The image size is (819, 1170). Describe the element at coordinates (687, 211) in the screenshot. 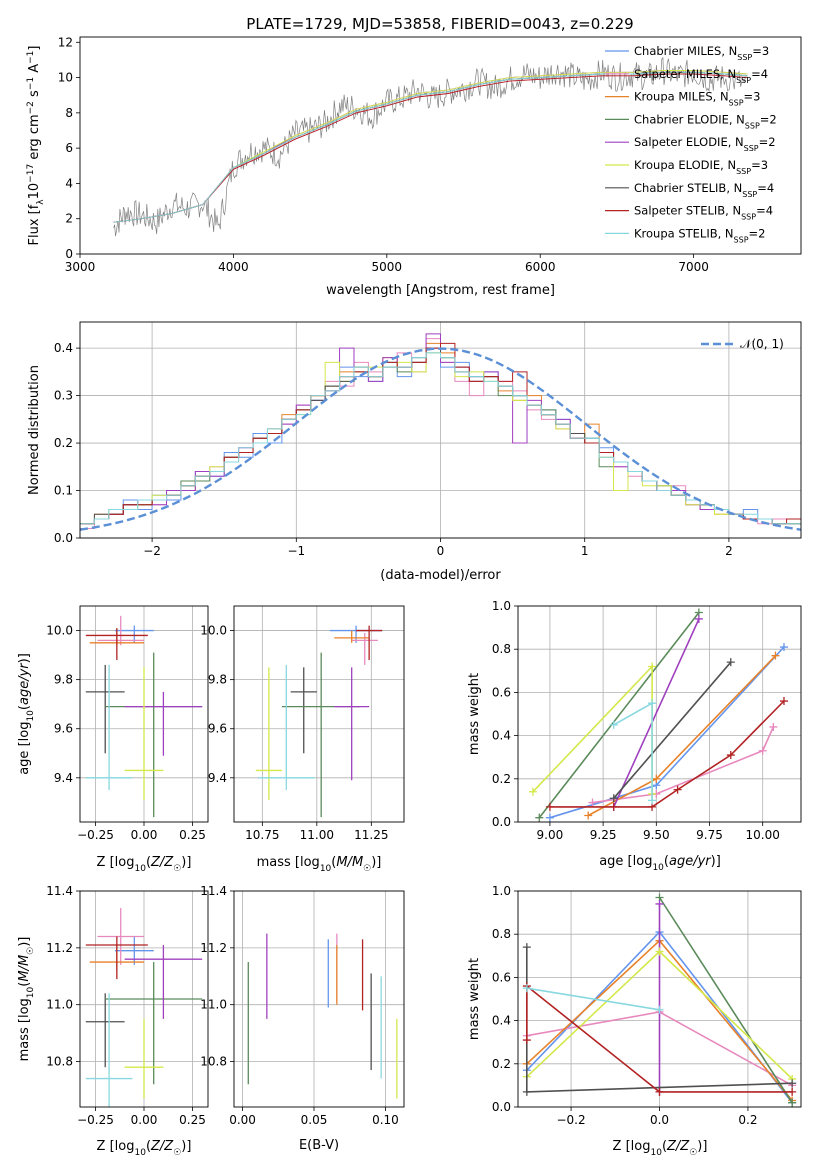

I see `legend-label-part: Salpeter STELIB, N` at that location.